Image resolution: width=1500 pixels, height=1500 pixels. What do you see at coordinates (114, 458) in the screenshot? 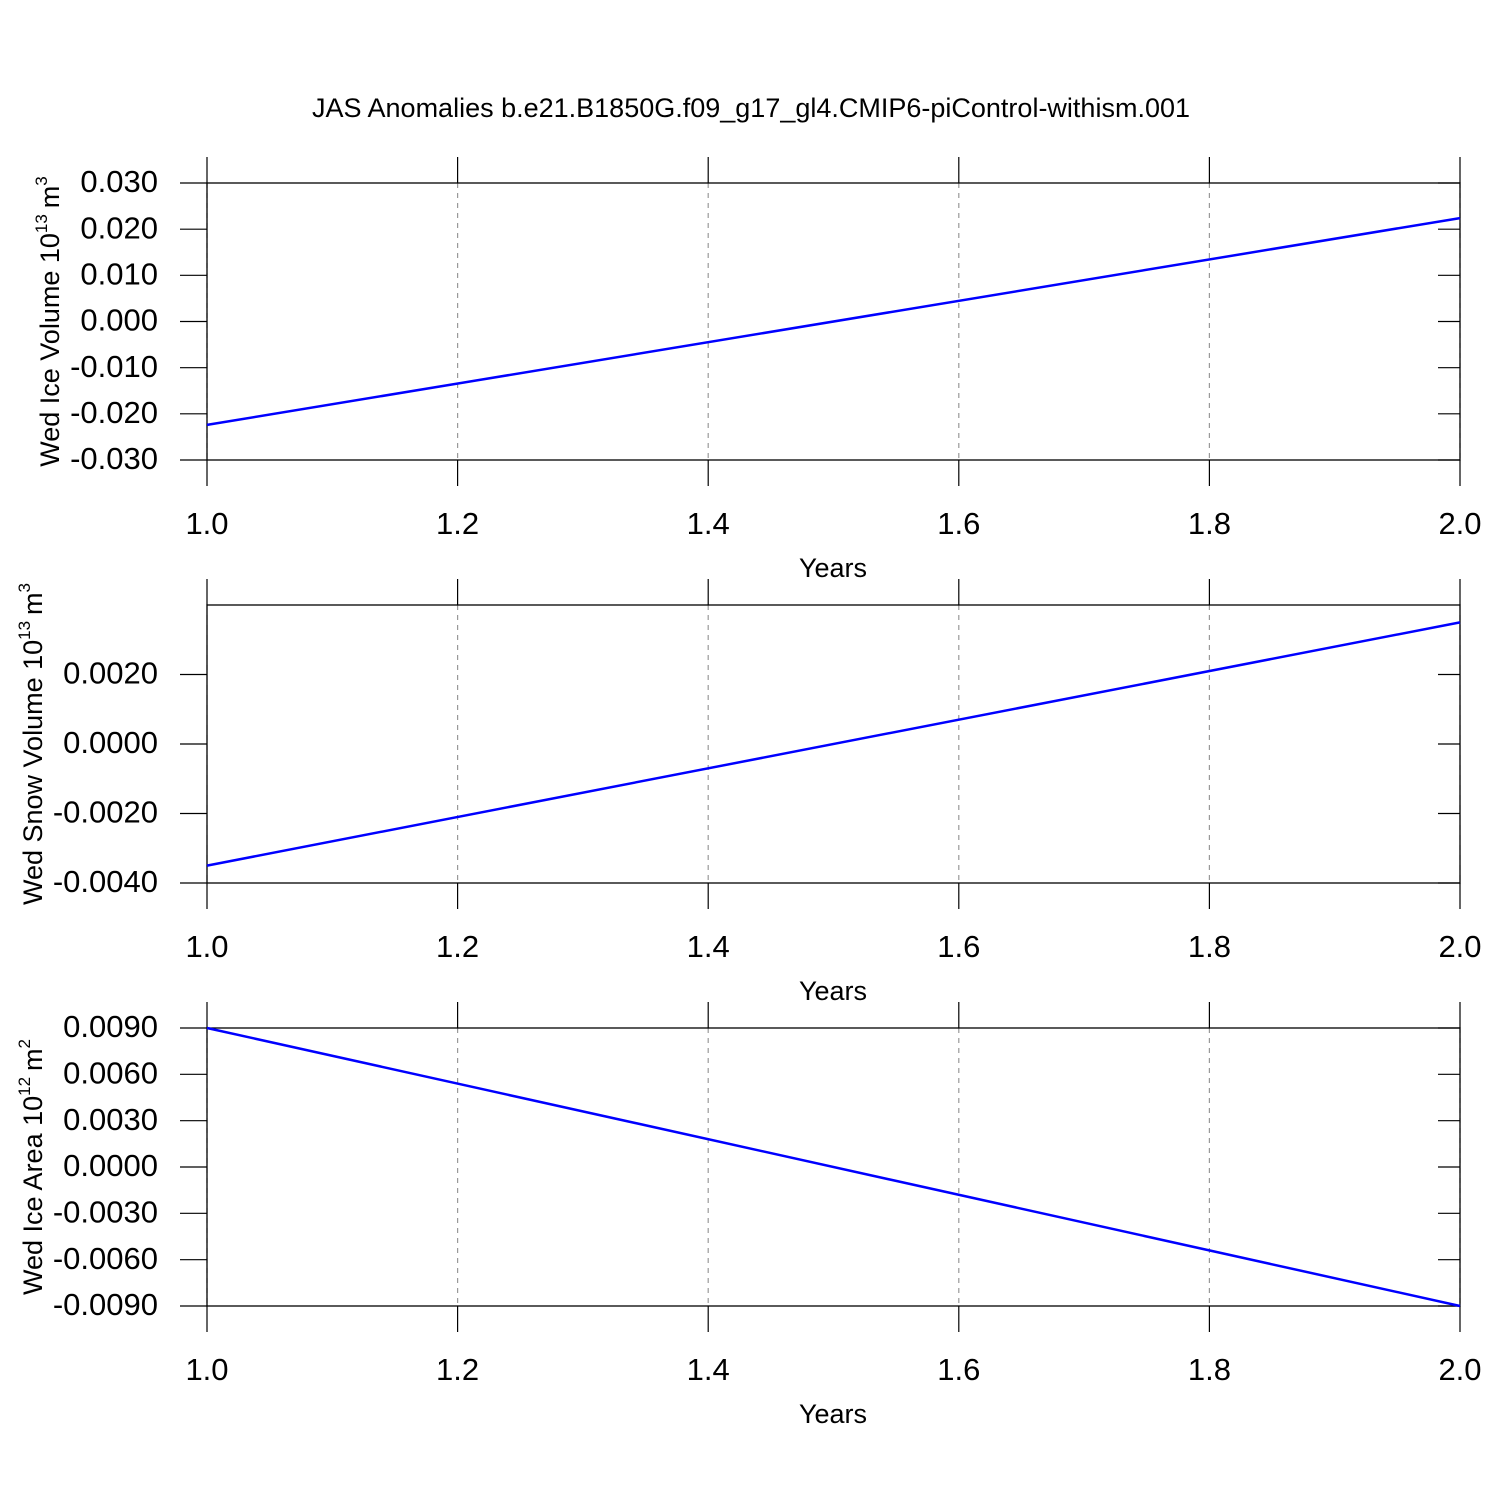
I see `y-tick-label: -0.030` at bounding box center [114, 458].